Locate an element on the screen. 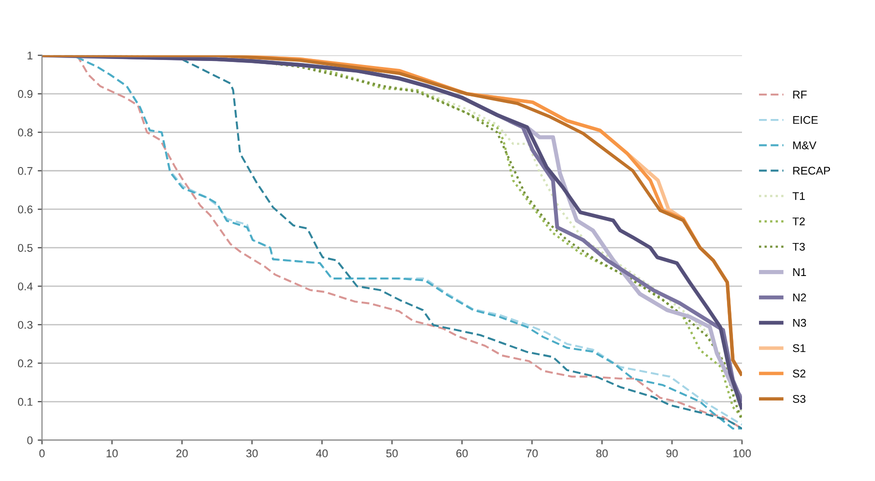 The height and width of the screenshot is (481, 875). x-tick-label: 10 is located at coordinates (112, 453).